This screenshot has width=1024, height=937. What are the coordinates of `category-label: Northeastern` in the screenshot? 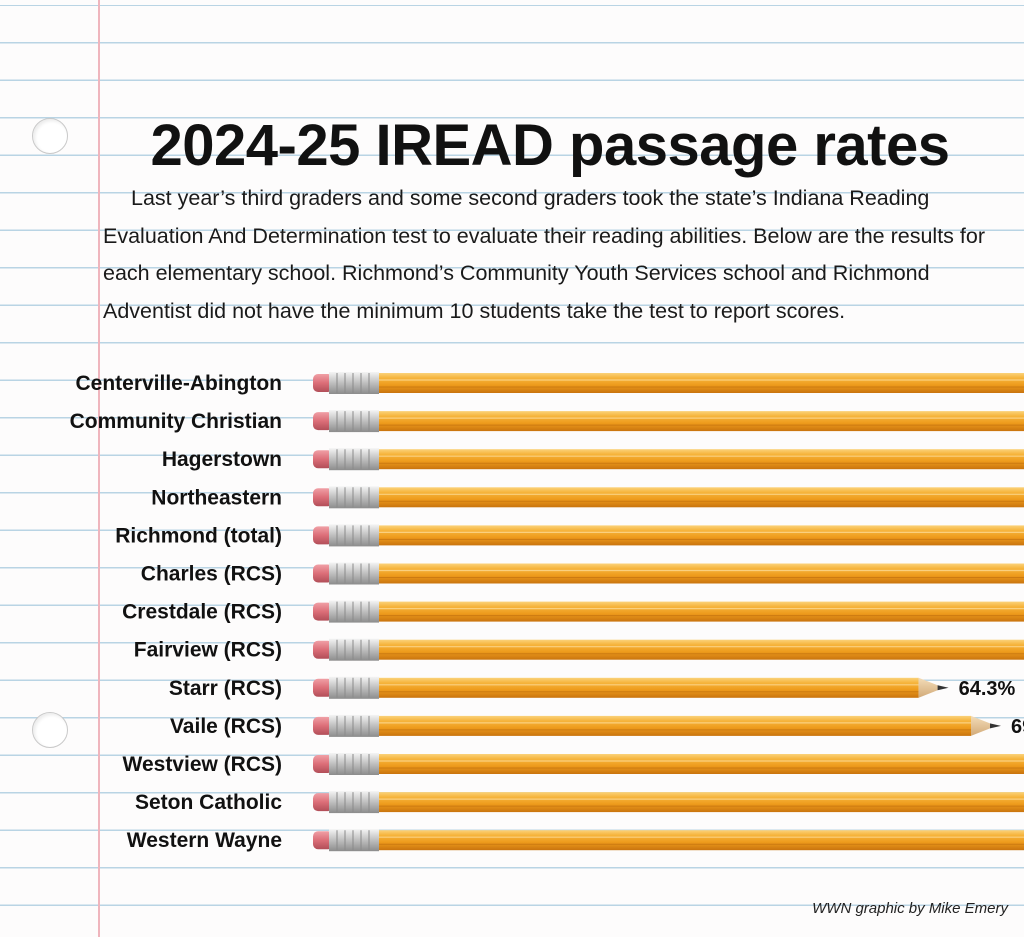 It's located at (216, 497).